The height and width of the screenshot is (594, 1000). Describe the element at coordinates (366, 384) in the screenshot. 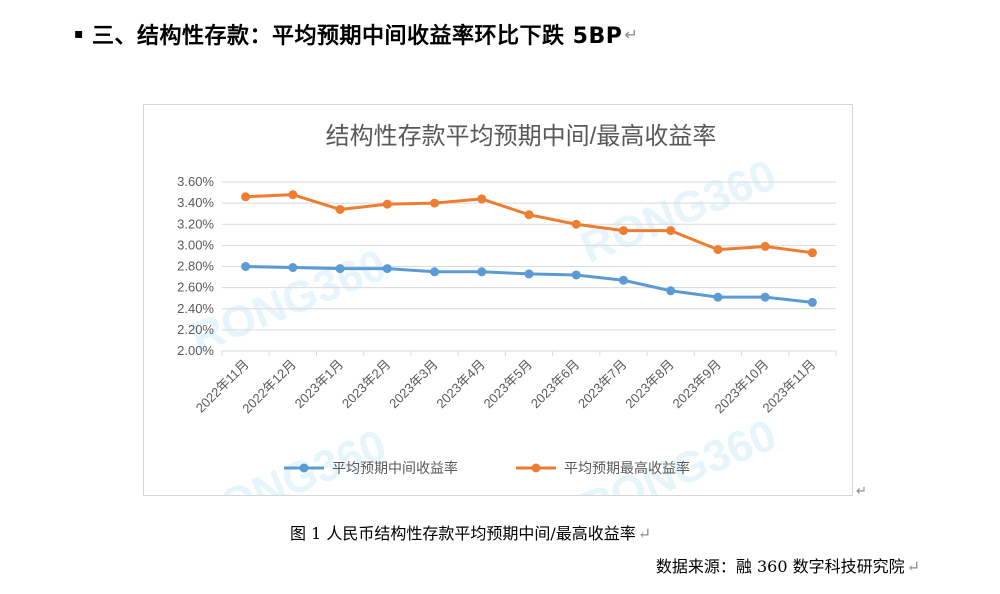

I see `x-tick-label: 2023年2月` at that location.